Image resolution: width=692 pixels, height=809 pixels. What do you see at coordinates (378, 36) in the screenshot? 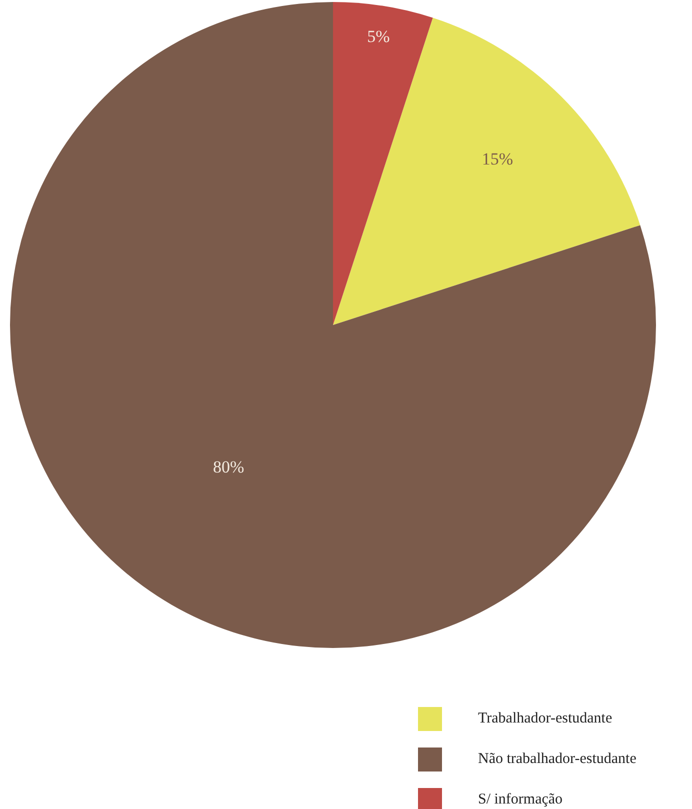
I see `data-label: 5%` at bounding box center [378, 36].